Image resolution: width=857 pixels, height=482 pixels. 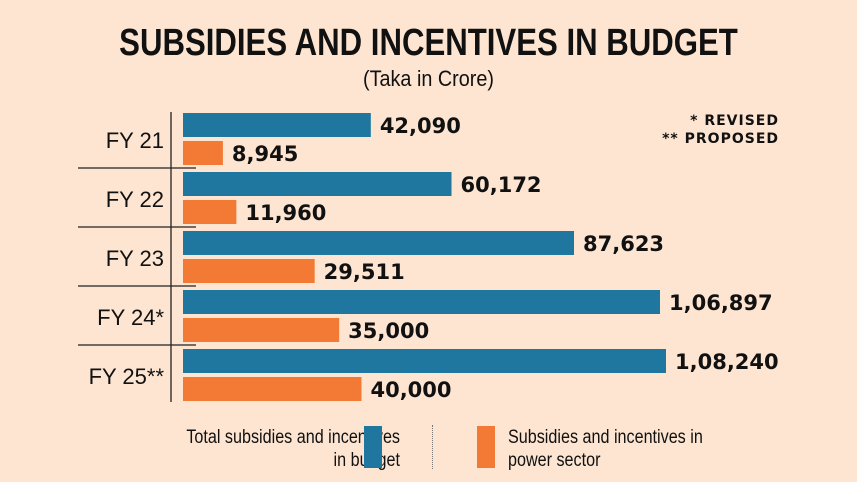 What do you see at coordinates (285, 213) in the screenshot?
I see `data-label: 11,960` at bounding box center [285, 213].